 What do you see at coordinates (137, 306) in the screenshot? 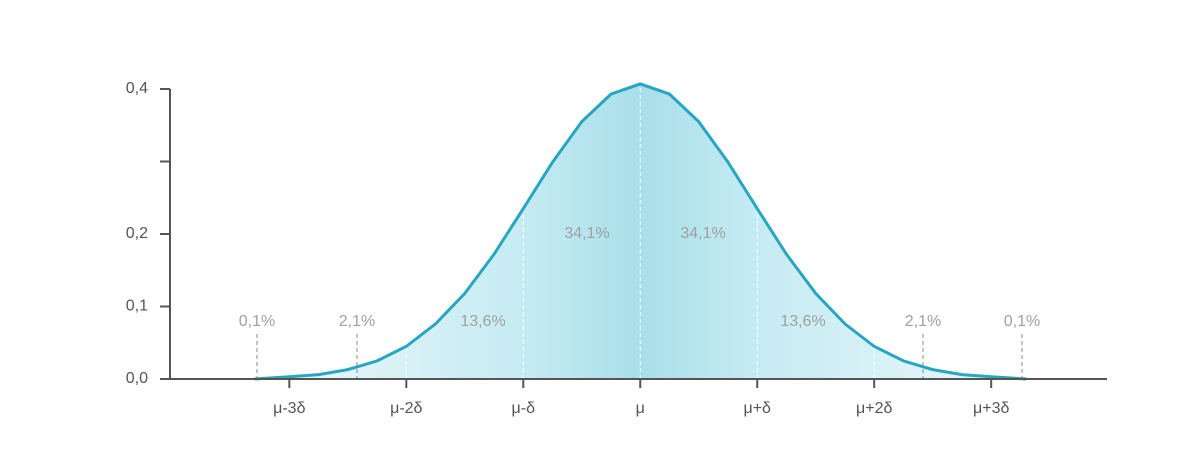
I see `y-tick-label: 0,1` at bounding box center [137, 306].